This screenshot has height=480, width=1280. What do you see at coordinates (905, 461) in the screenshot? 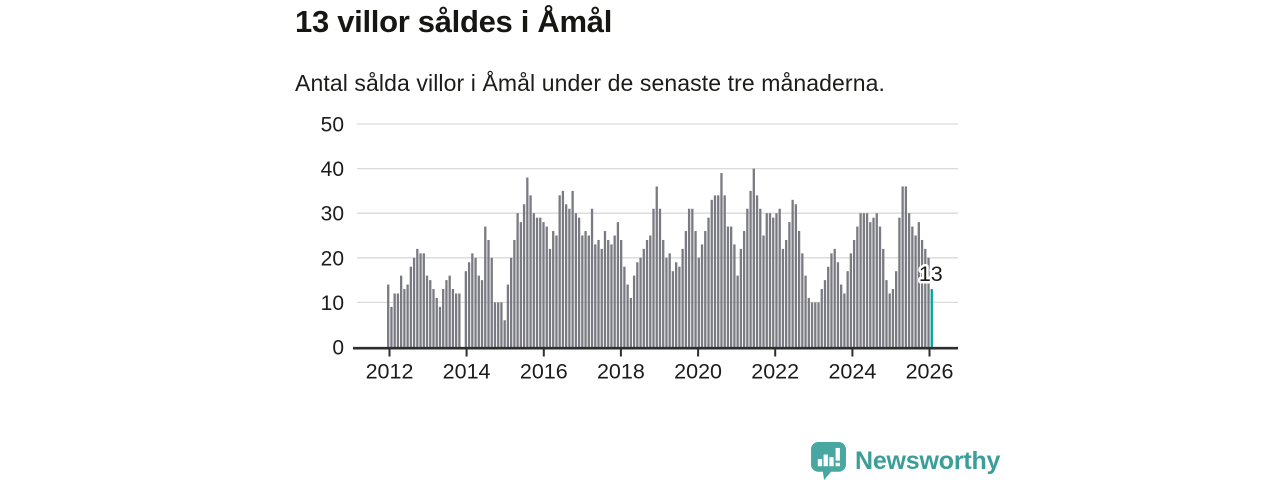
I see `newsworthy-logo: Newsworthy` at bounding box center [905, 461].